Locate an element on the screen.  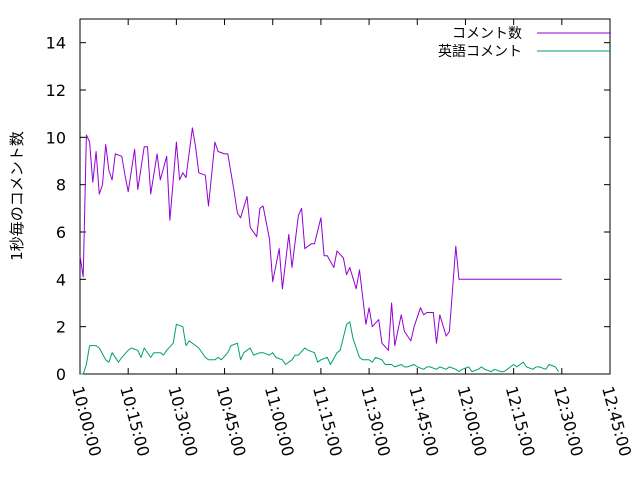
y-tick-label: 14 is located at coordinates (56, 43).